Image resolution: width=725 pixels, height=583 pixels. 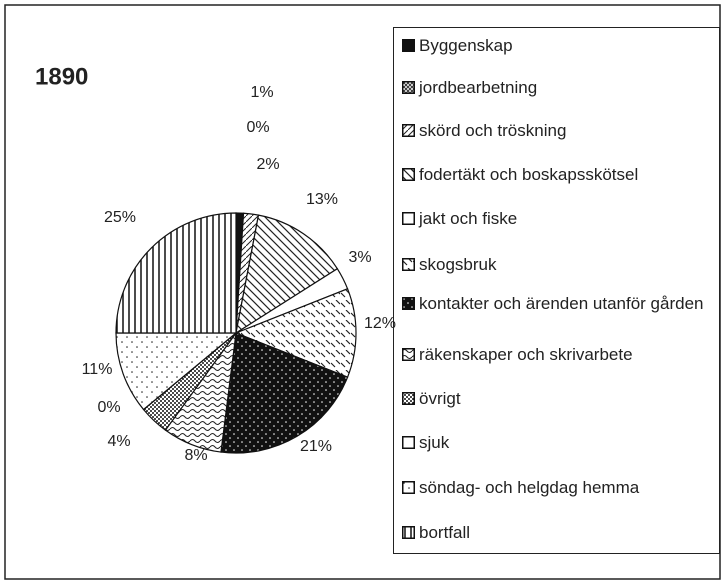 I want to click on legend-label: skörd och tröskning, so click(x=493, y=130).